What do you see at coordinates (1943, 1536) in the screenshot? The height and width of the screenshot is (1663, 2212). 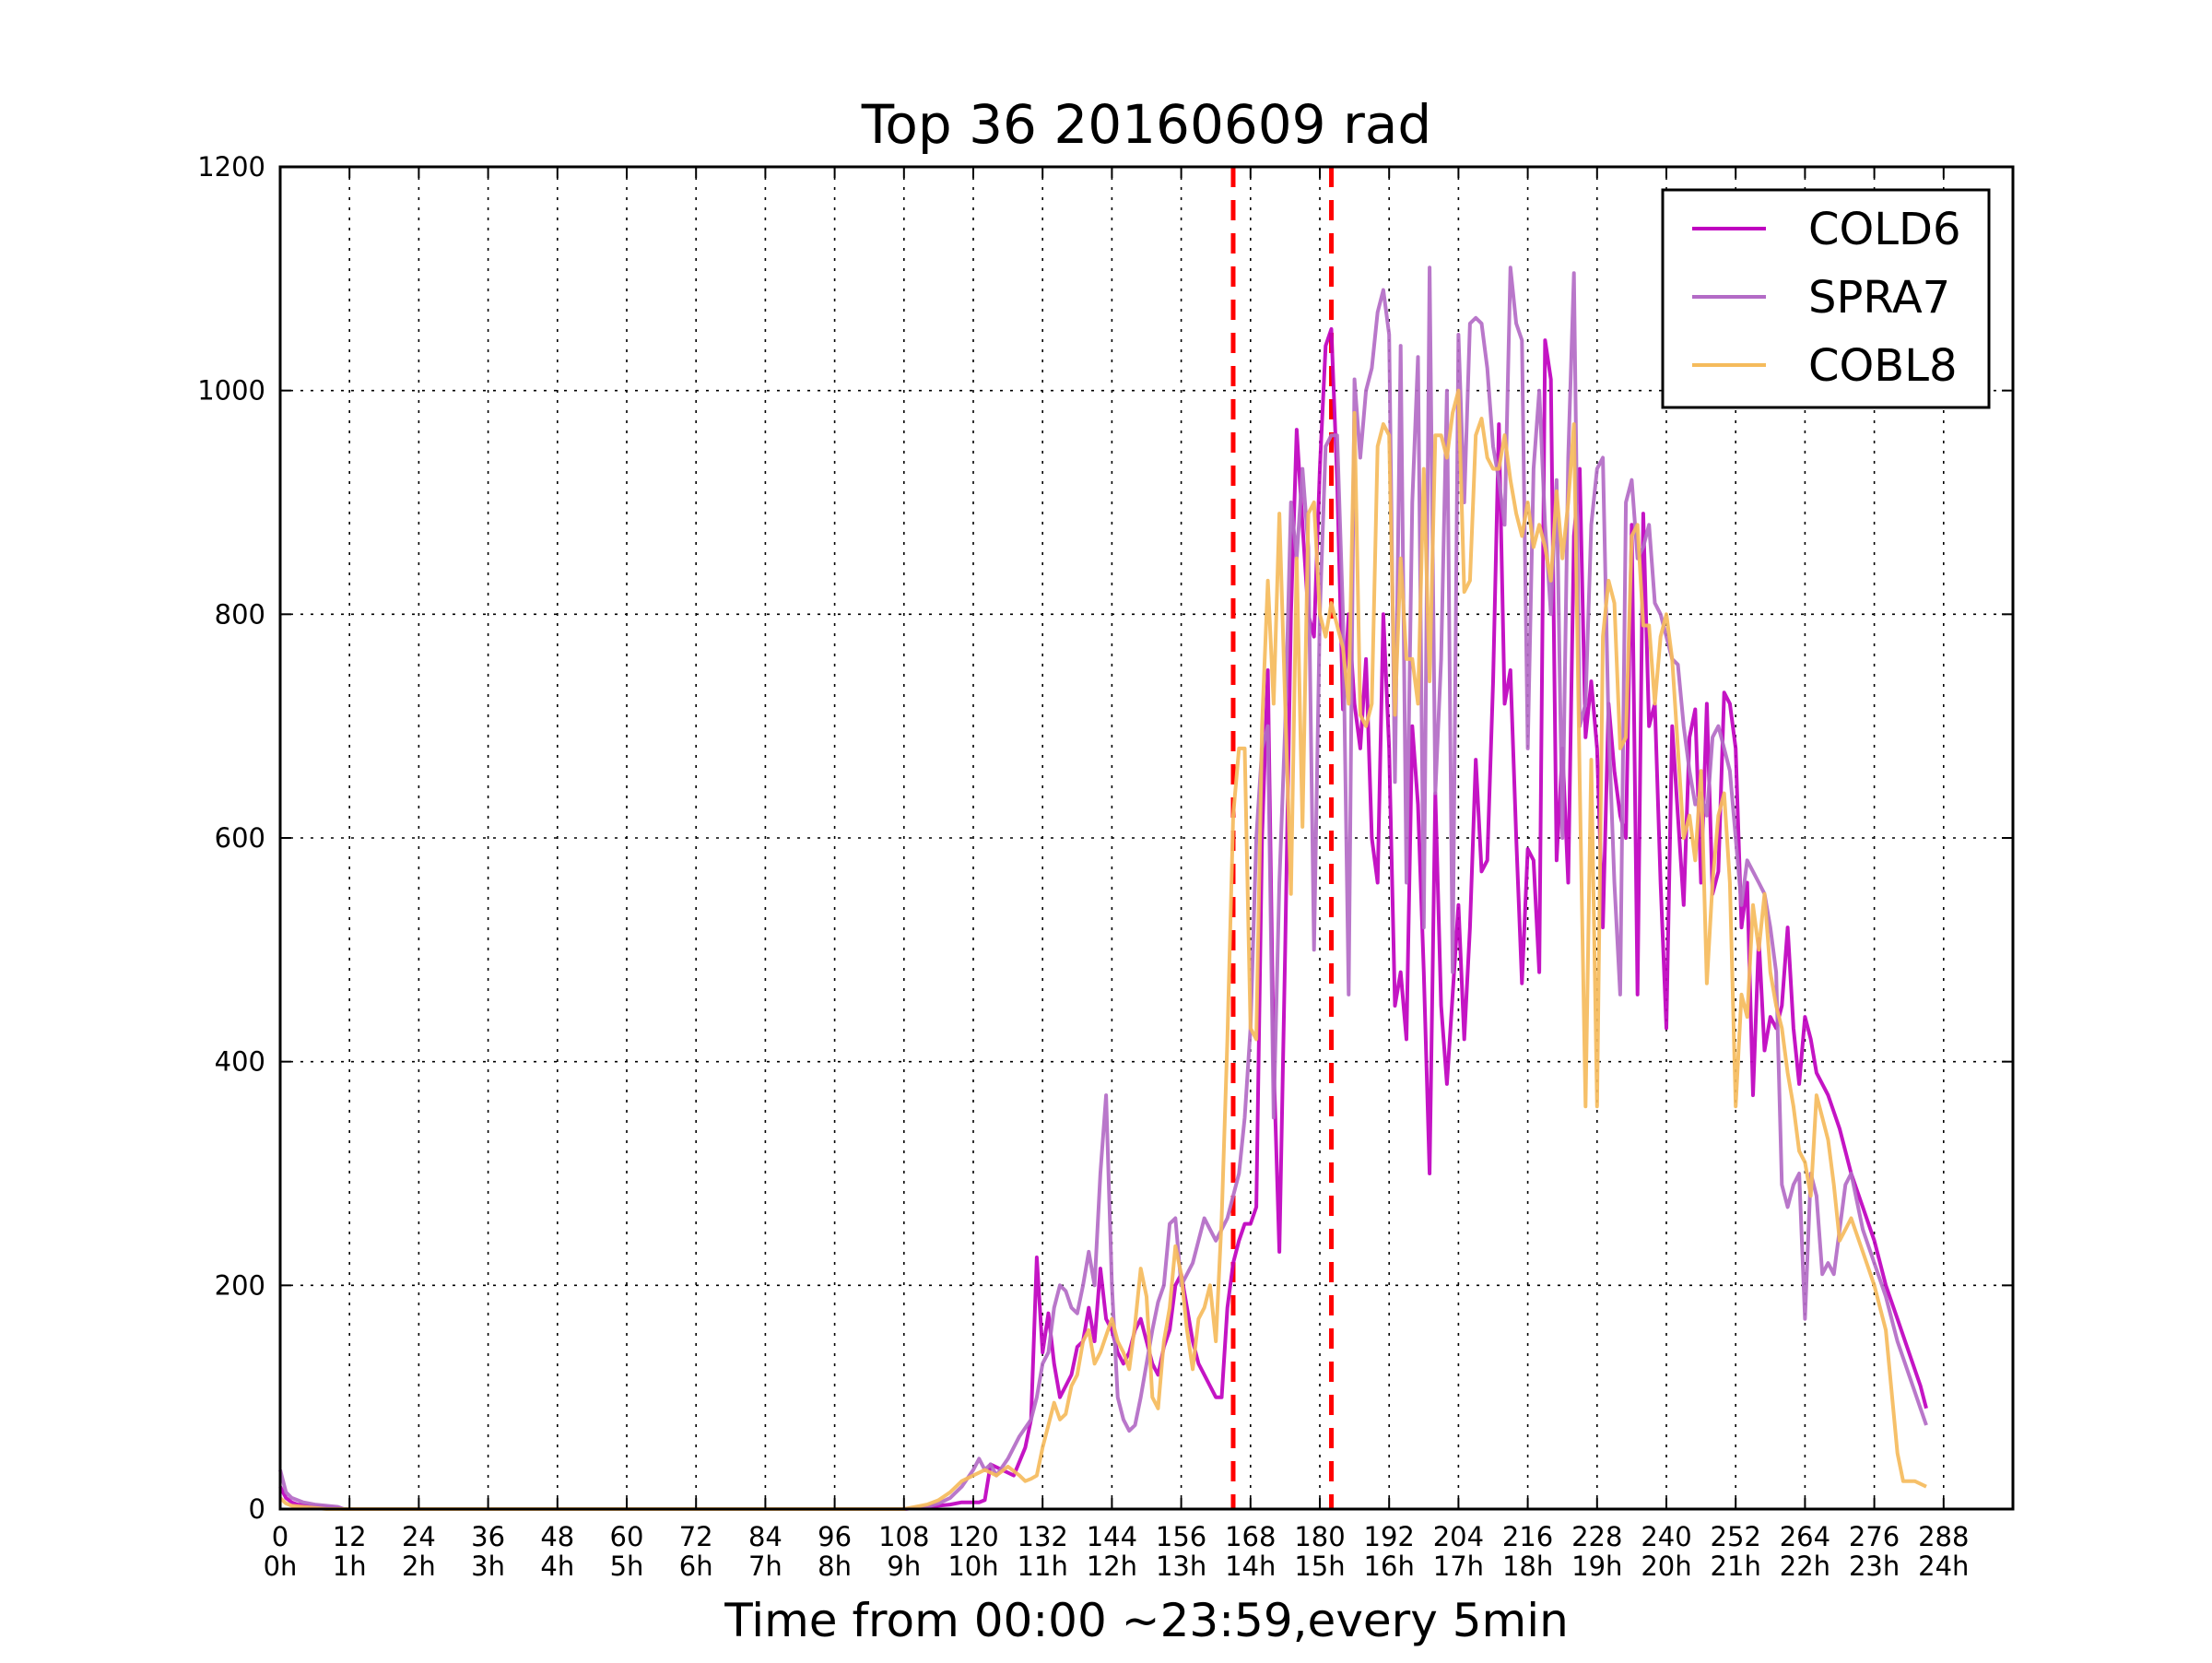 I see `x-tick-label: 288` at bounding box center [1943, 1536].